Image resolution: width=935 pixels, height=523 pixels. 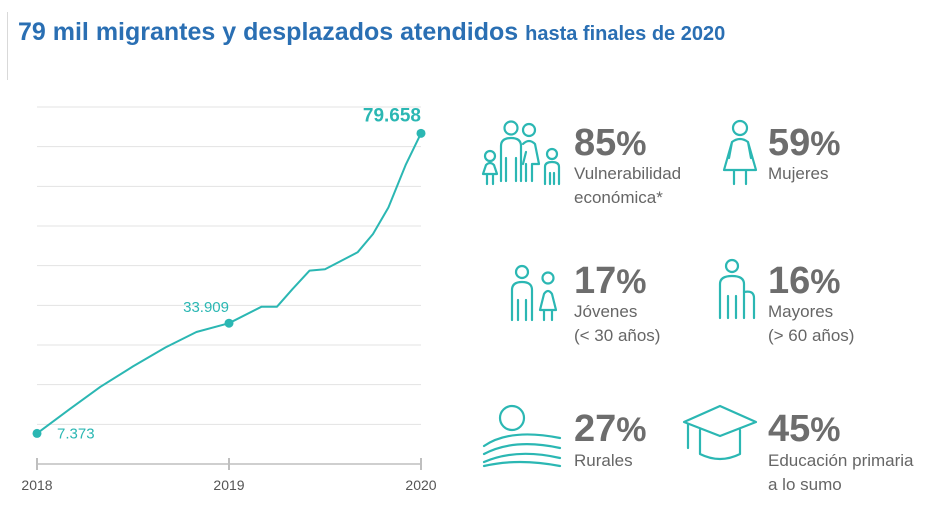 What do you see at coordinates (804, 429) in the screenshot?
I see `stat-value: 45%` at bounding box center [804, 429].